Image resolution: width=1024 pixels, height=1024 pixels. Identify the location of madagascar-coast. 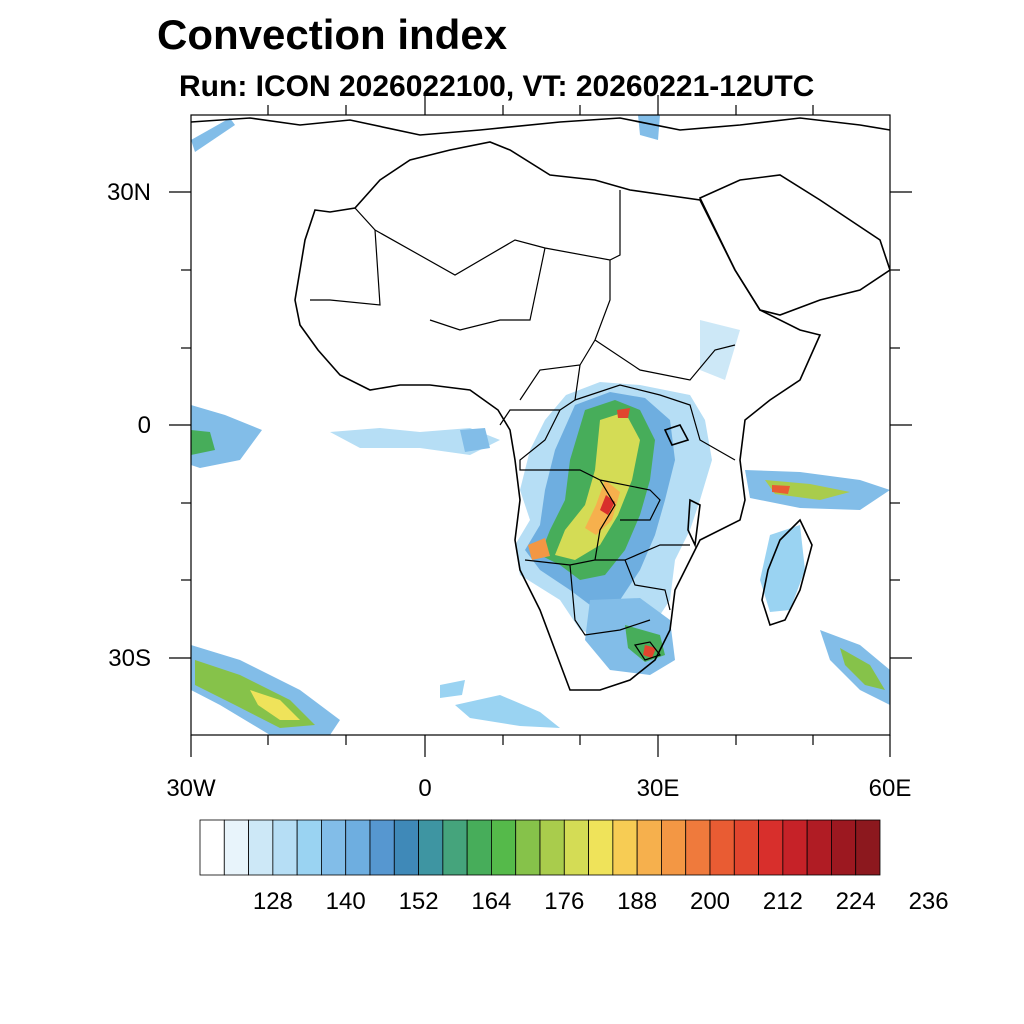
(787, 572).